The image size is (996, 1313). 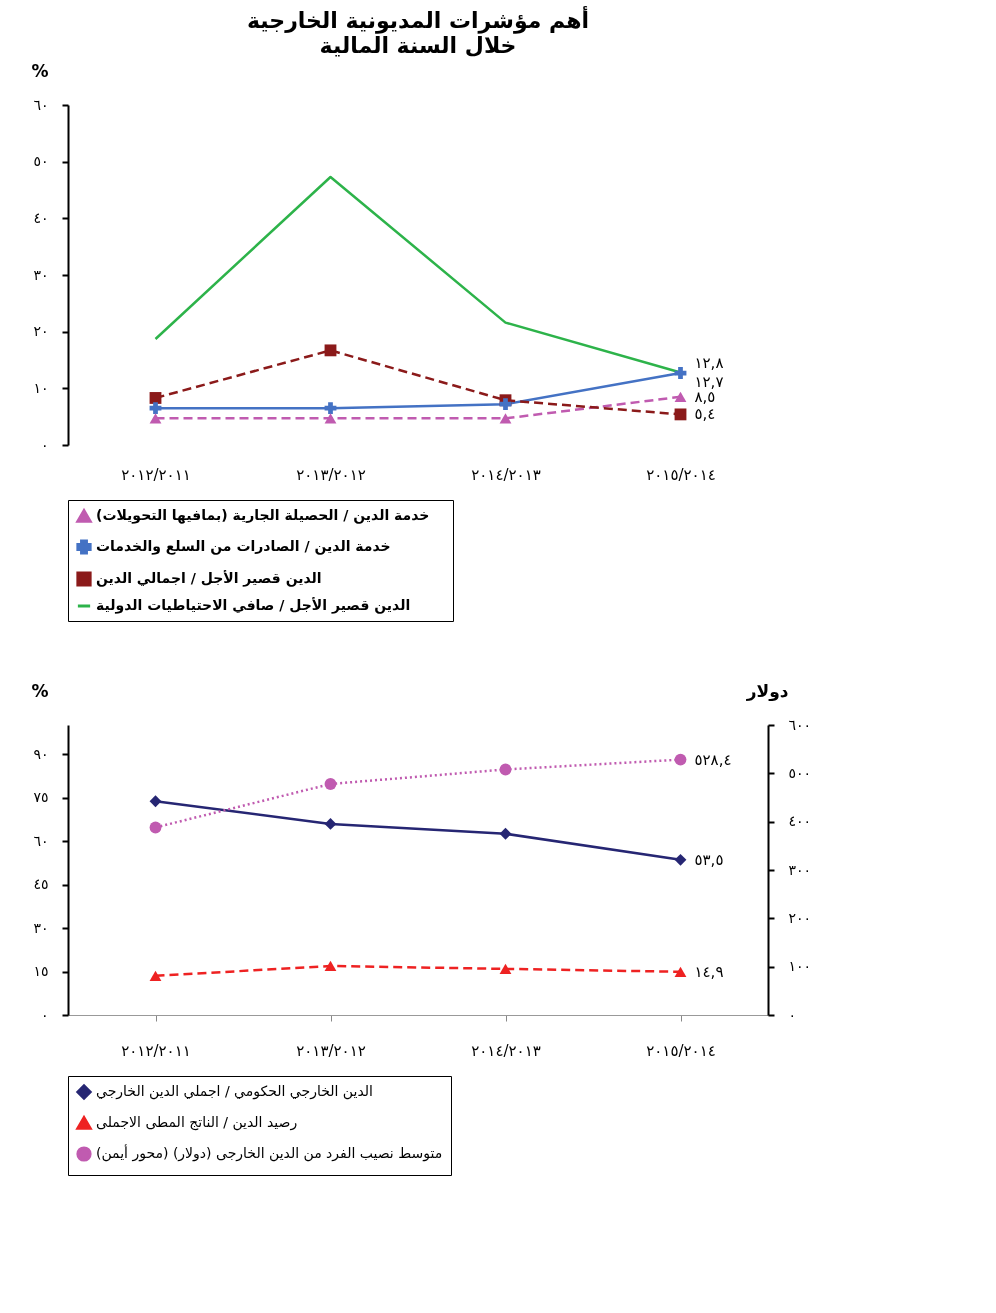 What do you see at coordinates (41, 797) in the screenshot?
I see `y-tick-label: ٧٥` at bounding box center [41, 797].